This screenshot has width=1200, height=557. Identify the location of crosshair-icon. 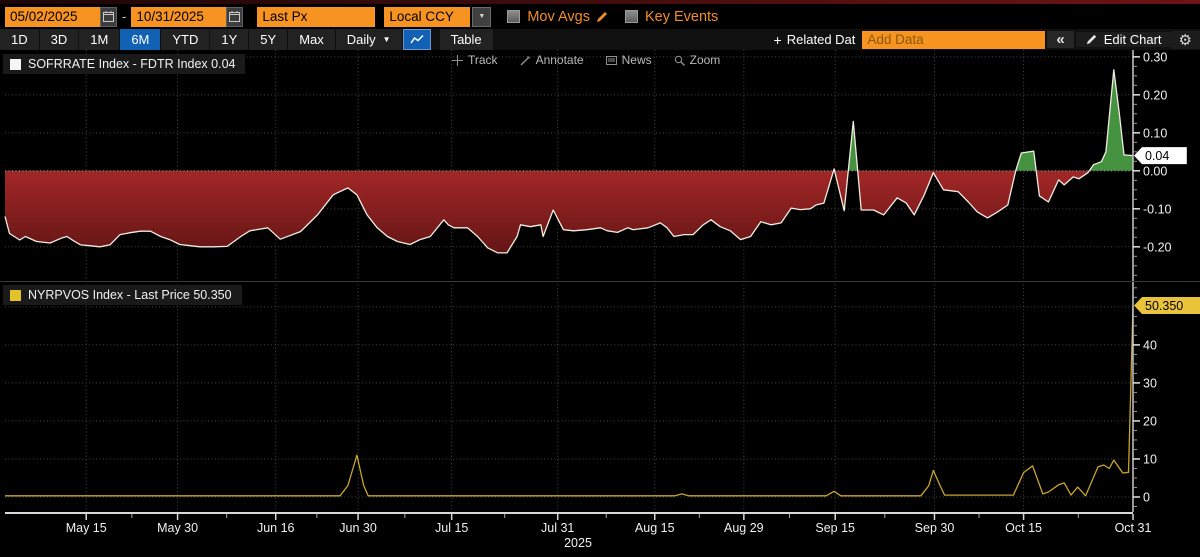
(457, 60).